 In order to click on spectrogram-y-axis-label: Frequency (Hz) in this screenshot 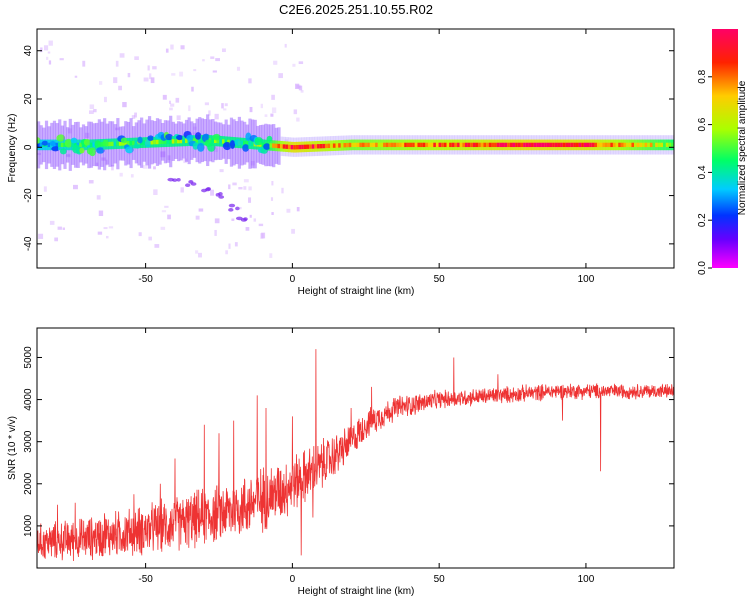, I will do `click(12, 148)`.